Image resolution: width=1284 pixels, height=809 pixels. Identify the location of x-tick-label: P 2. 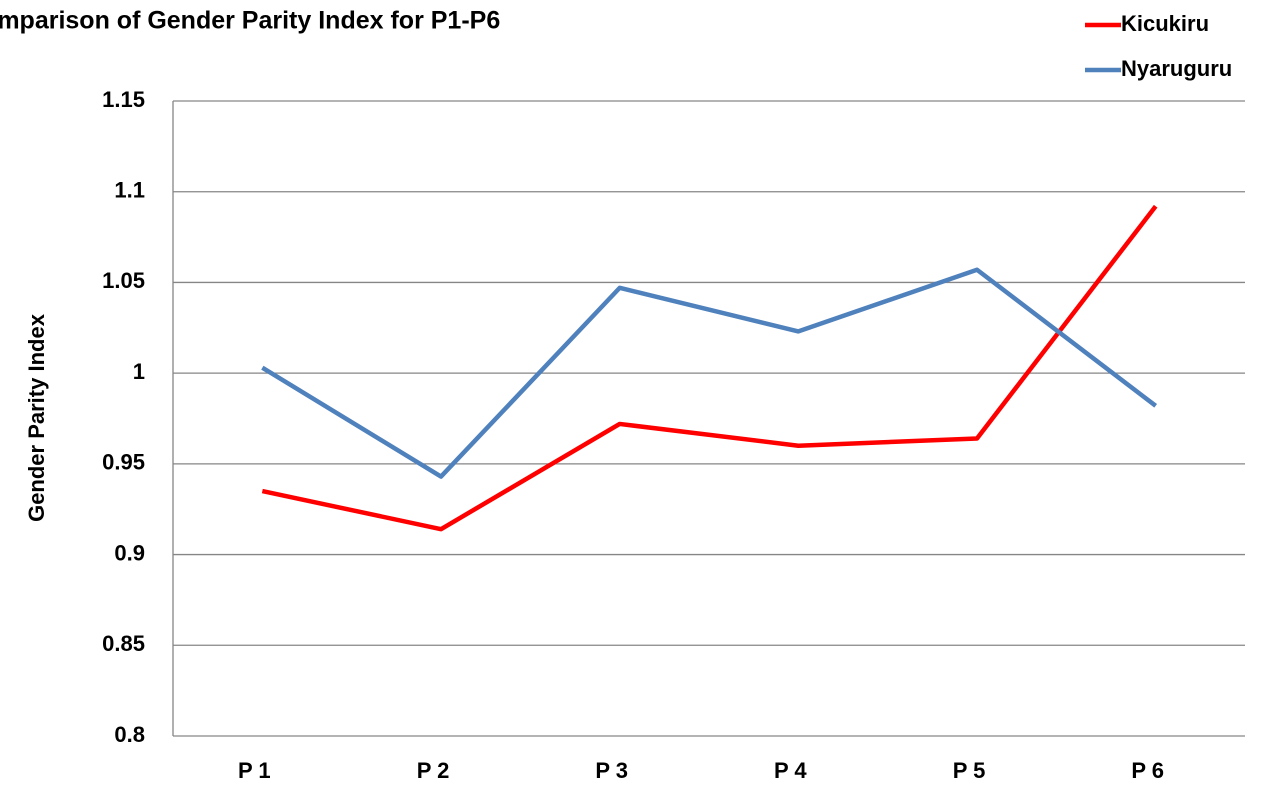
(433, 770).